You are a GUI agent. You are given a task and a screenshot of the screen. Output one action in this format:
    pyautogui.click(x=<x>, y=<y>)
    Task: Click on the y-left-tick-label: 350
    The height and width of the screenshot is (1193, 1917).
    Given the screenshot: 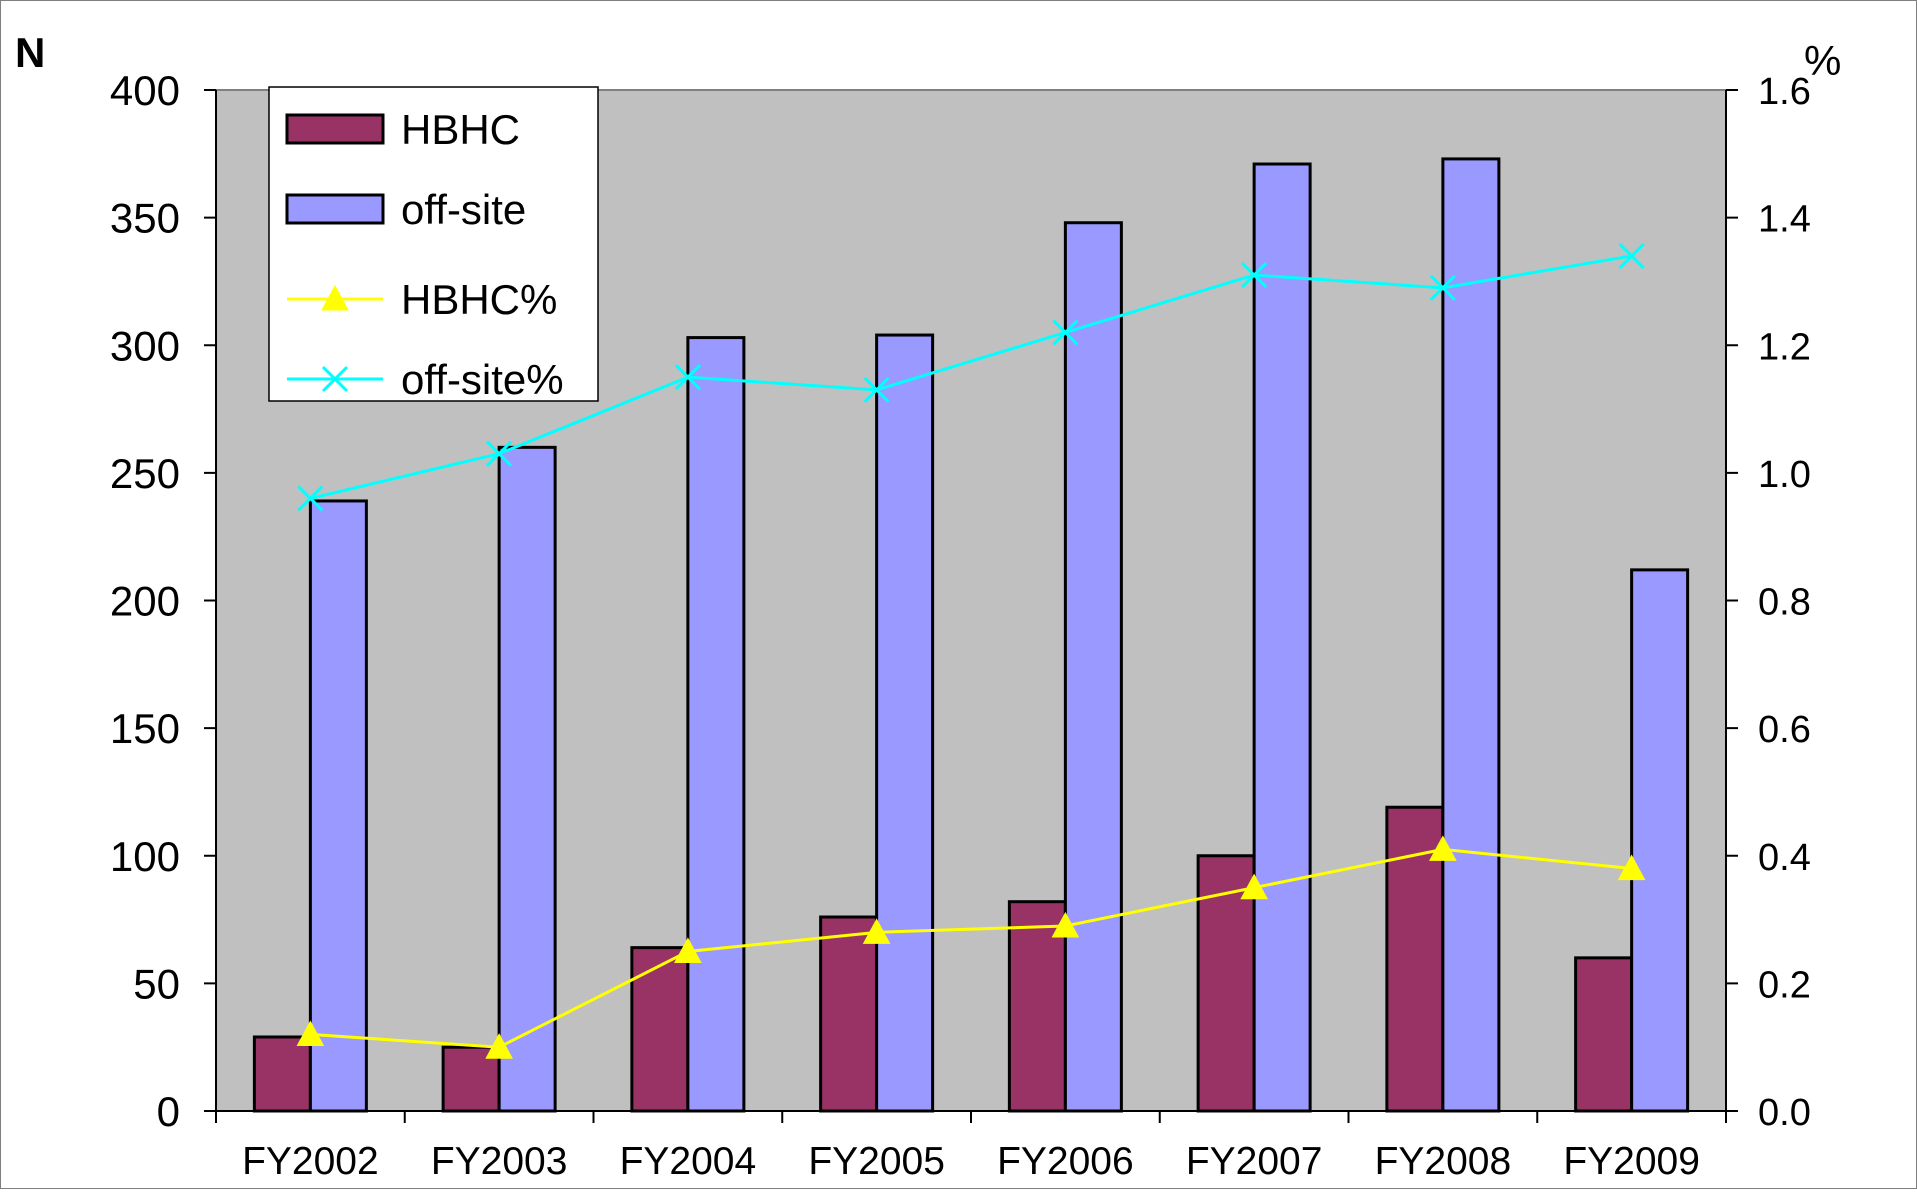 What is the action you would take?
    pyautogui.click(x=145, y=218)
    